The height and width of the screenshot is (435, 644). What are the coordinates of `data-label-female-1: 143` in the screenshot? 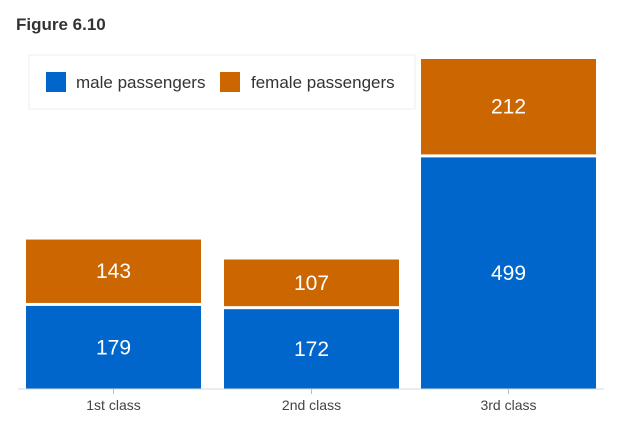 It's located at (113, 271).